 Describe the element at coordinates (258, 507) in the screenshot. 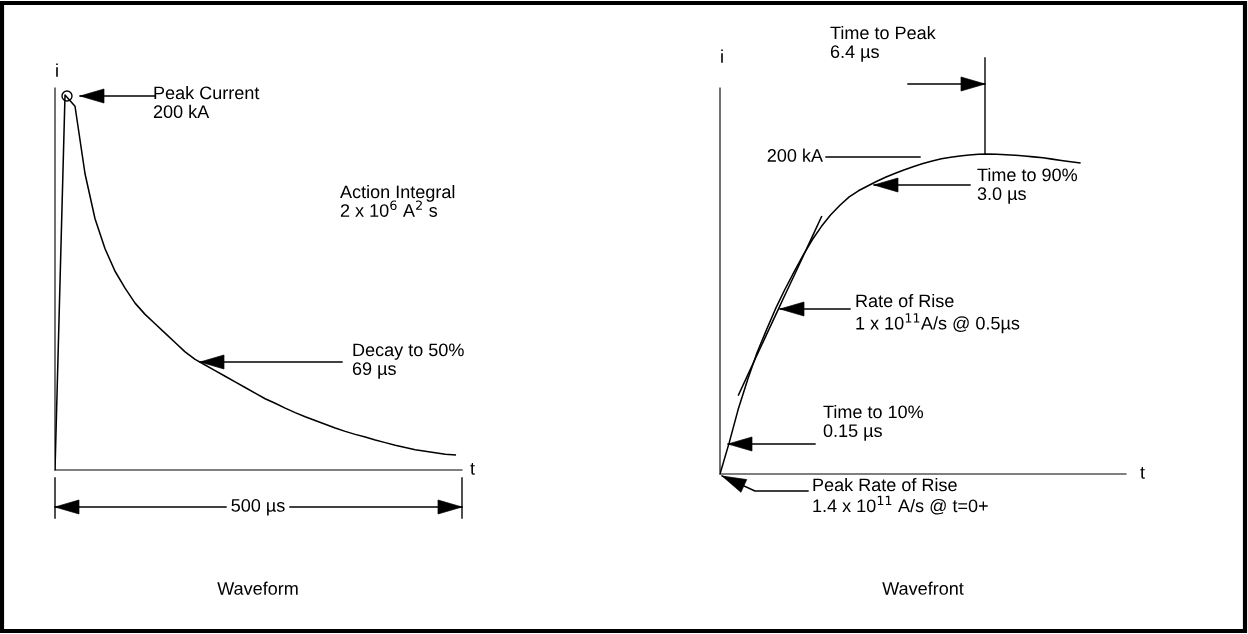

I see `text: 500 µs` at that location.